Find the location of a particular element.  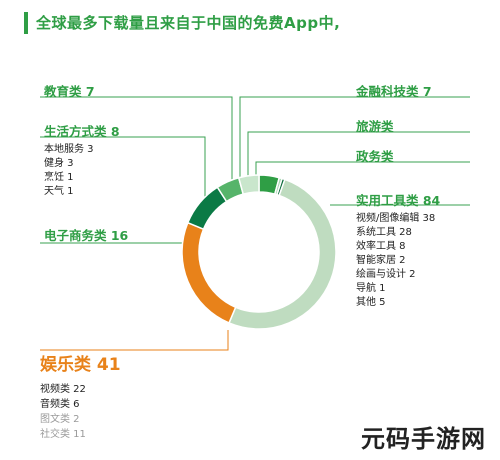

sub-item: 智能家居 2 is located at coordinates (381, 260).